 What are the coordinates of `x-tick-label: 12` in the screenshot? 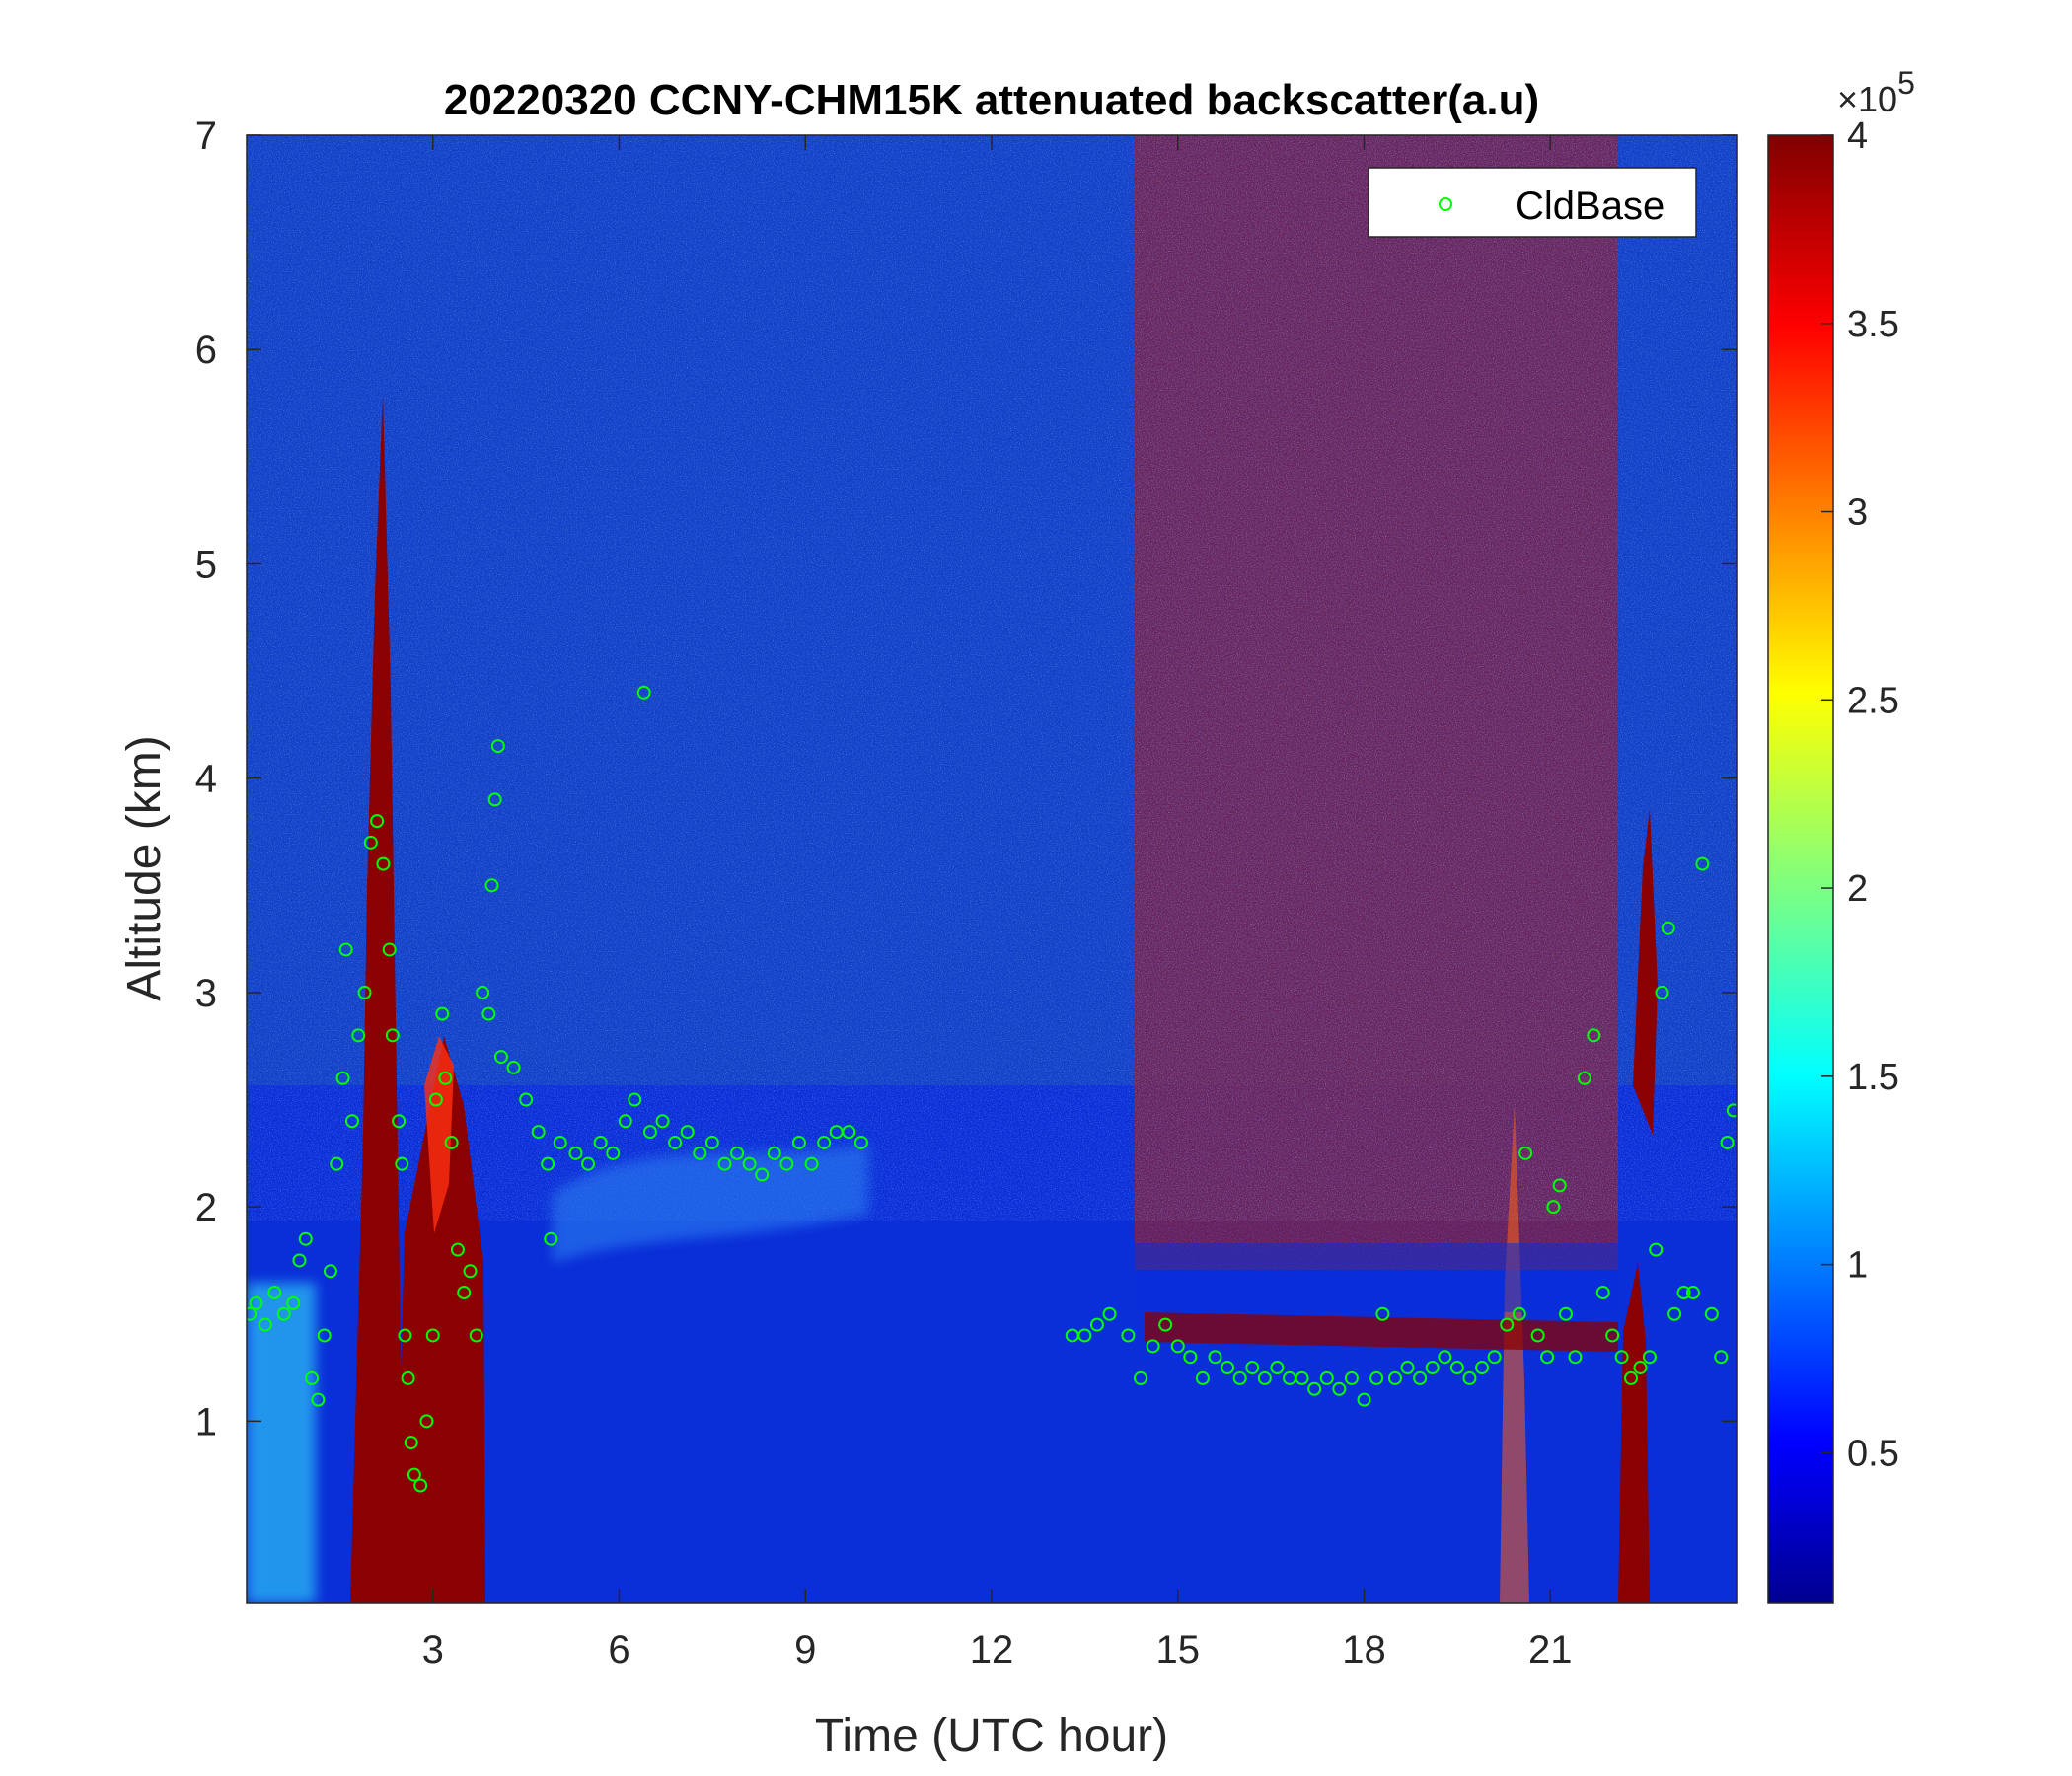 It's located at (992, 1650).